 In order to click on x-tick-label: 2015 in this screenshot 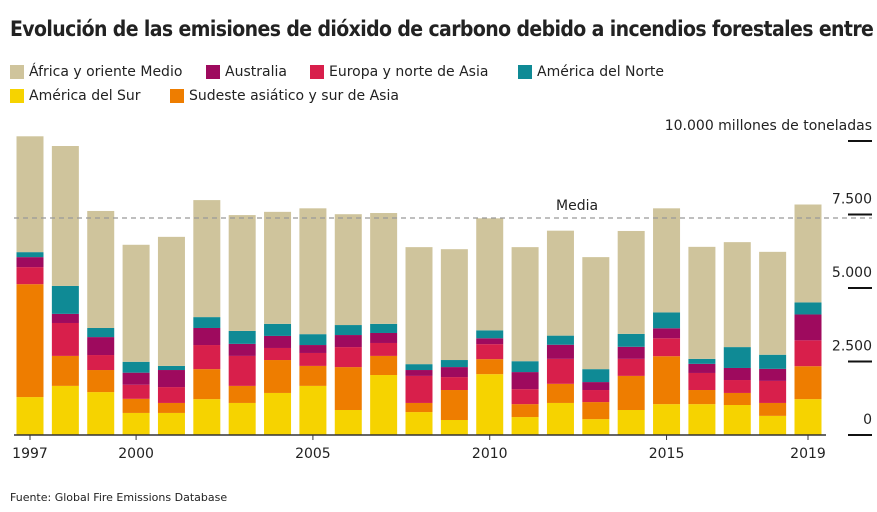, I will do `click(667, 454)`.